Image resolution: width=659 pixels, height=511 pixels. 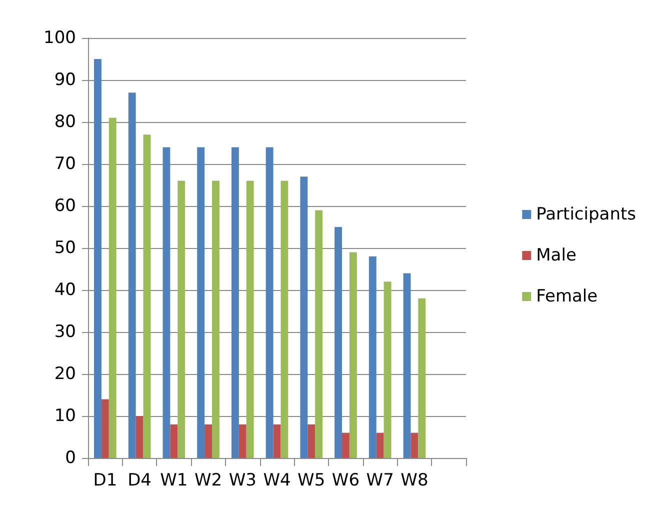 I want to click on y-tick-label: 100, so click(x=60, y=38).